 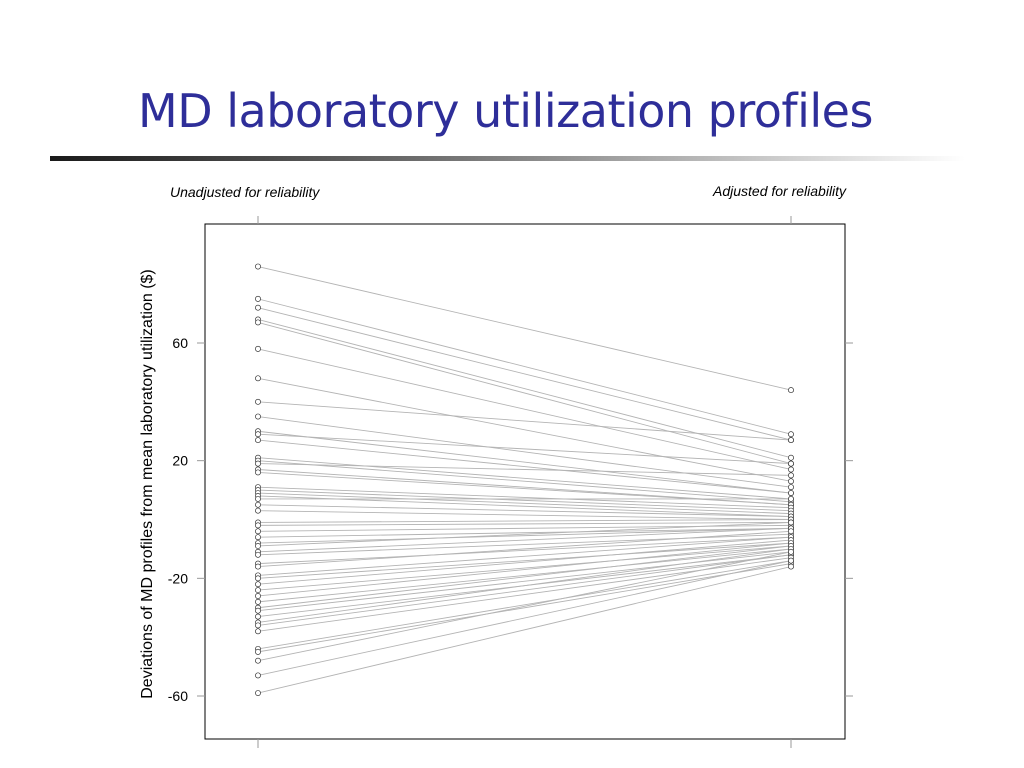 I want to click on slide-title: MD laboratory utilization profiles, so click(x=505, y=111).